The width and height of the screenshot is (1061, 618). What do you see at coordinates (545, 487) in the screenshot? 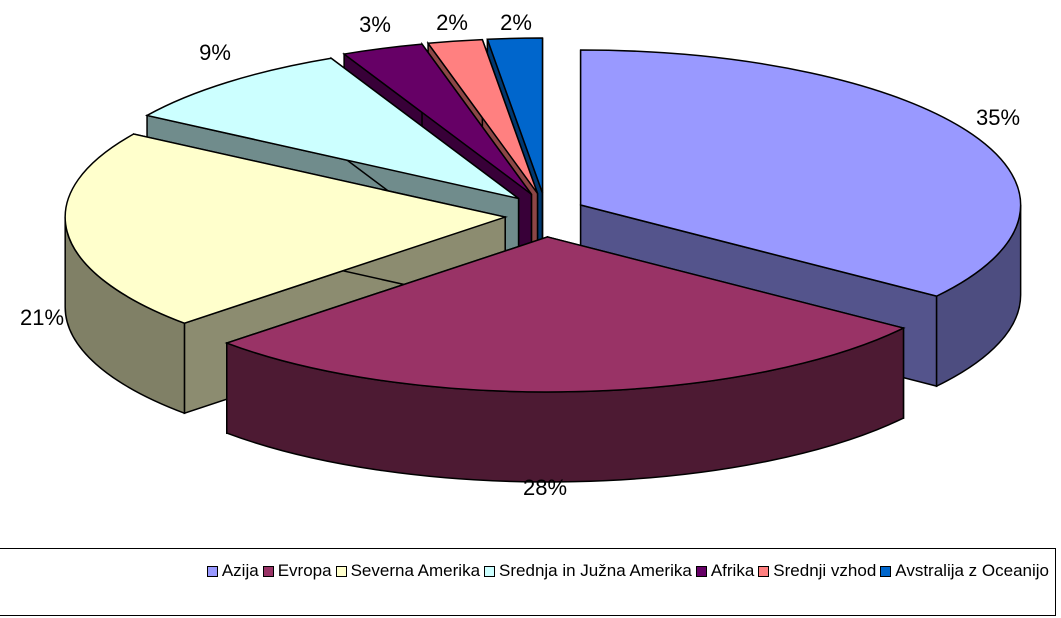
I see `data-label-evropa: 28%` at bounding box center [545, 487].